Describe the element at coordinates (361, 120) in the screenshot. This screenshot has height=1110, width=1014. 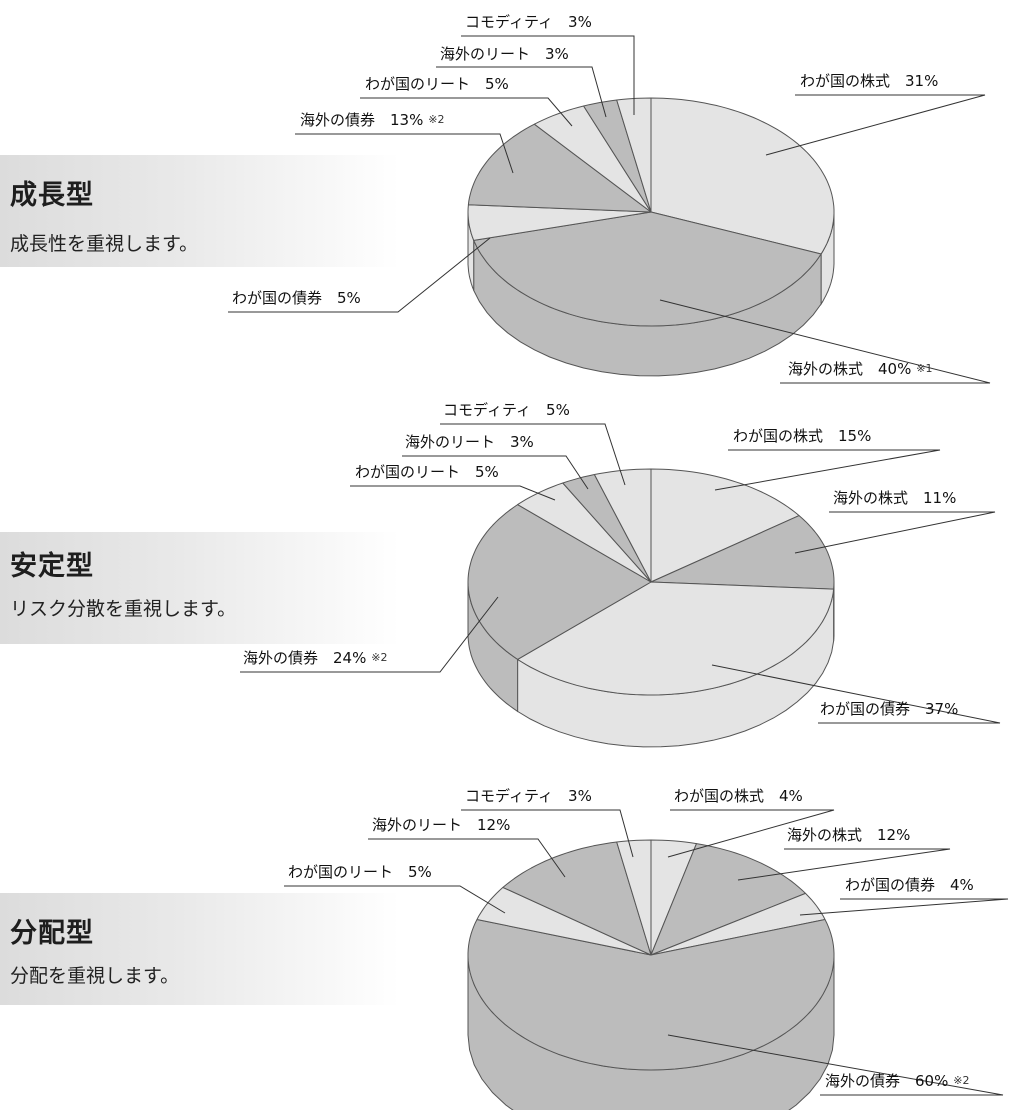
I see `slice-label-1-4: 海外の債券 13%` at that location.